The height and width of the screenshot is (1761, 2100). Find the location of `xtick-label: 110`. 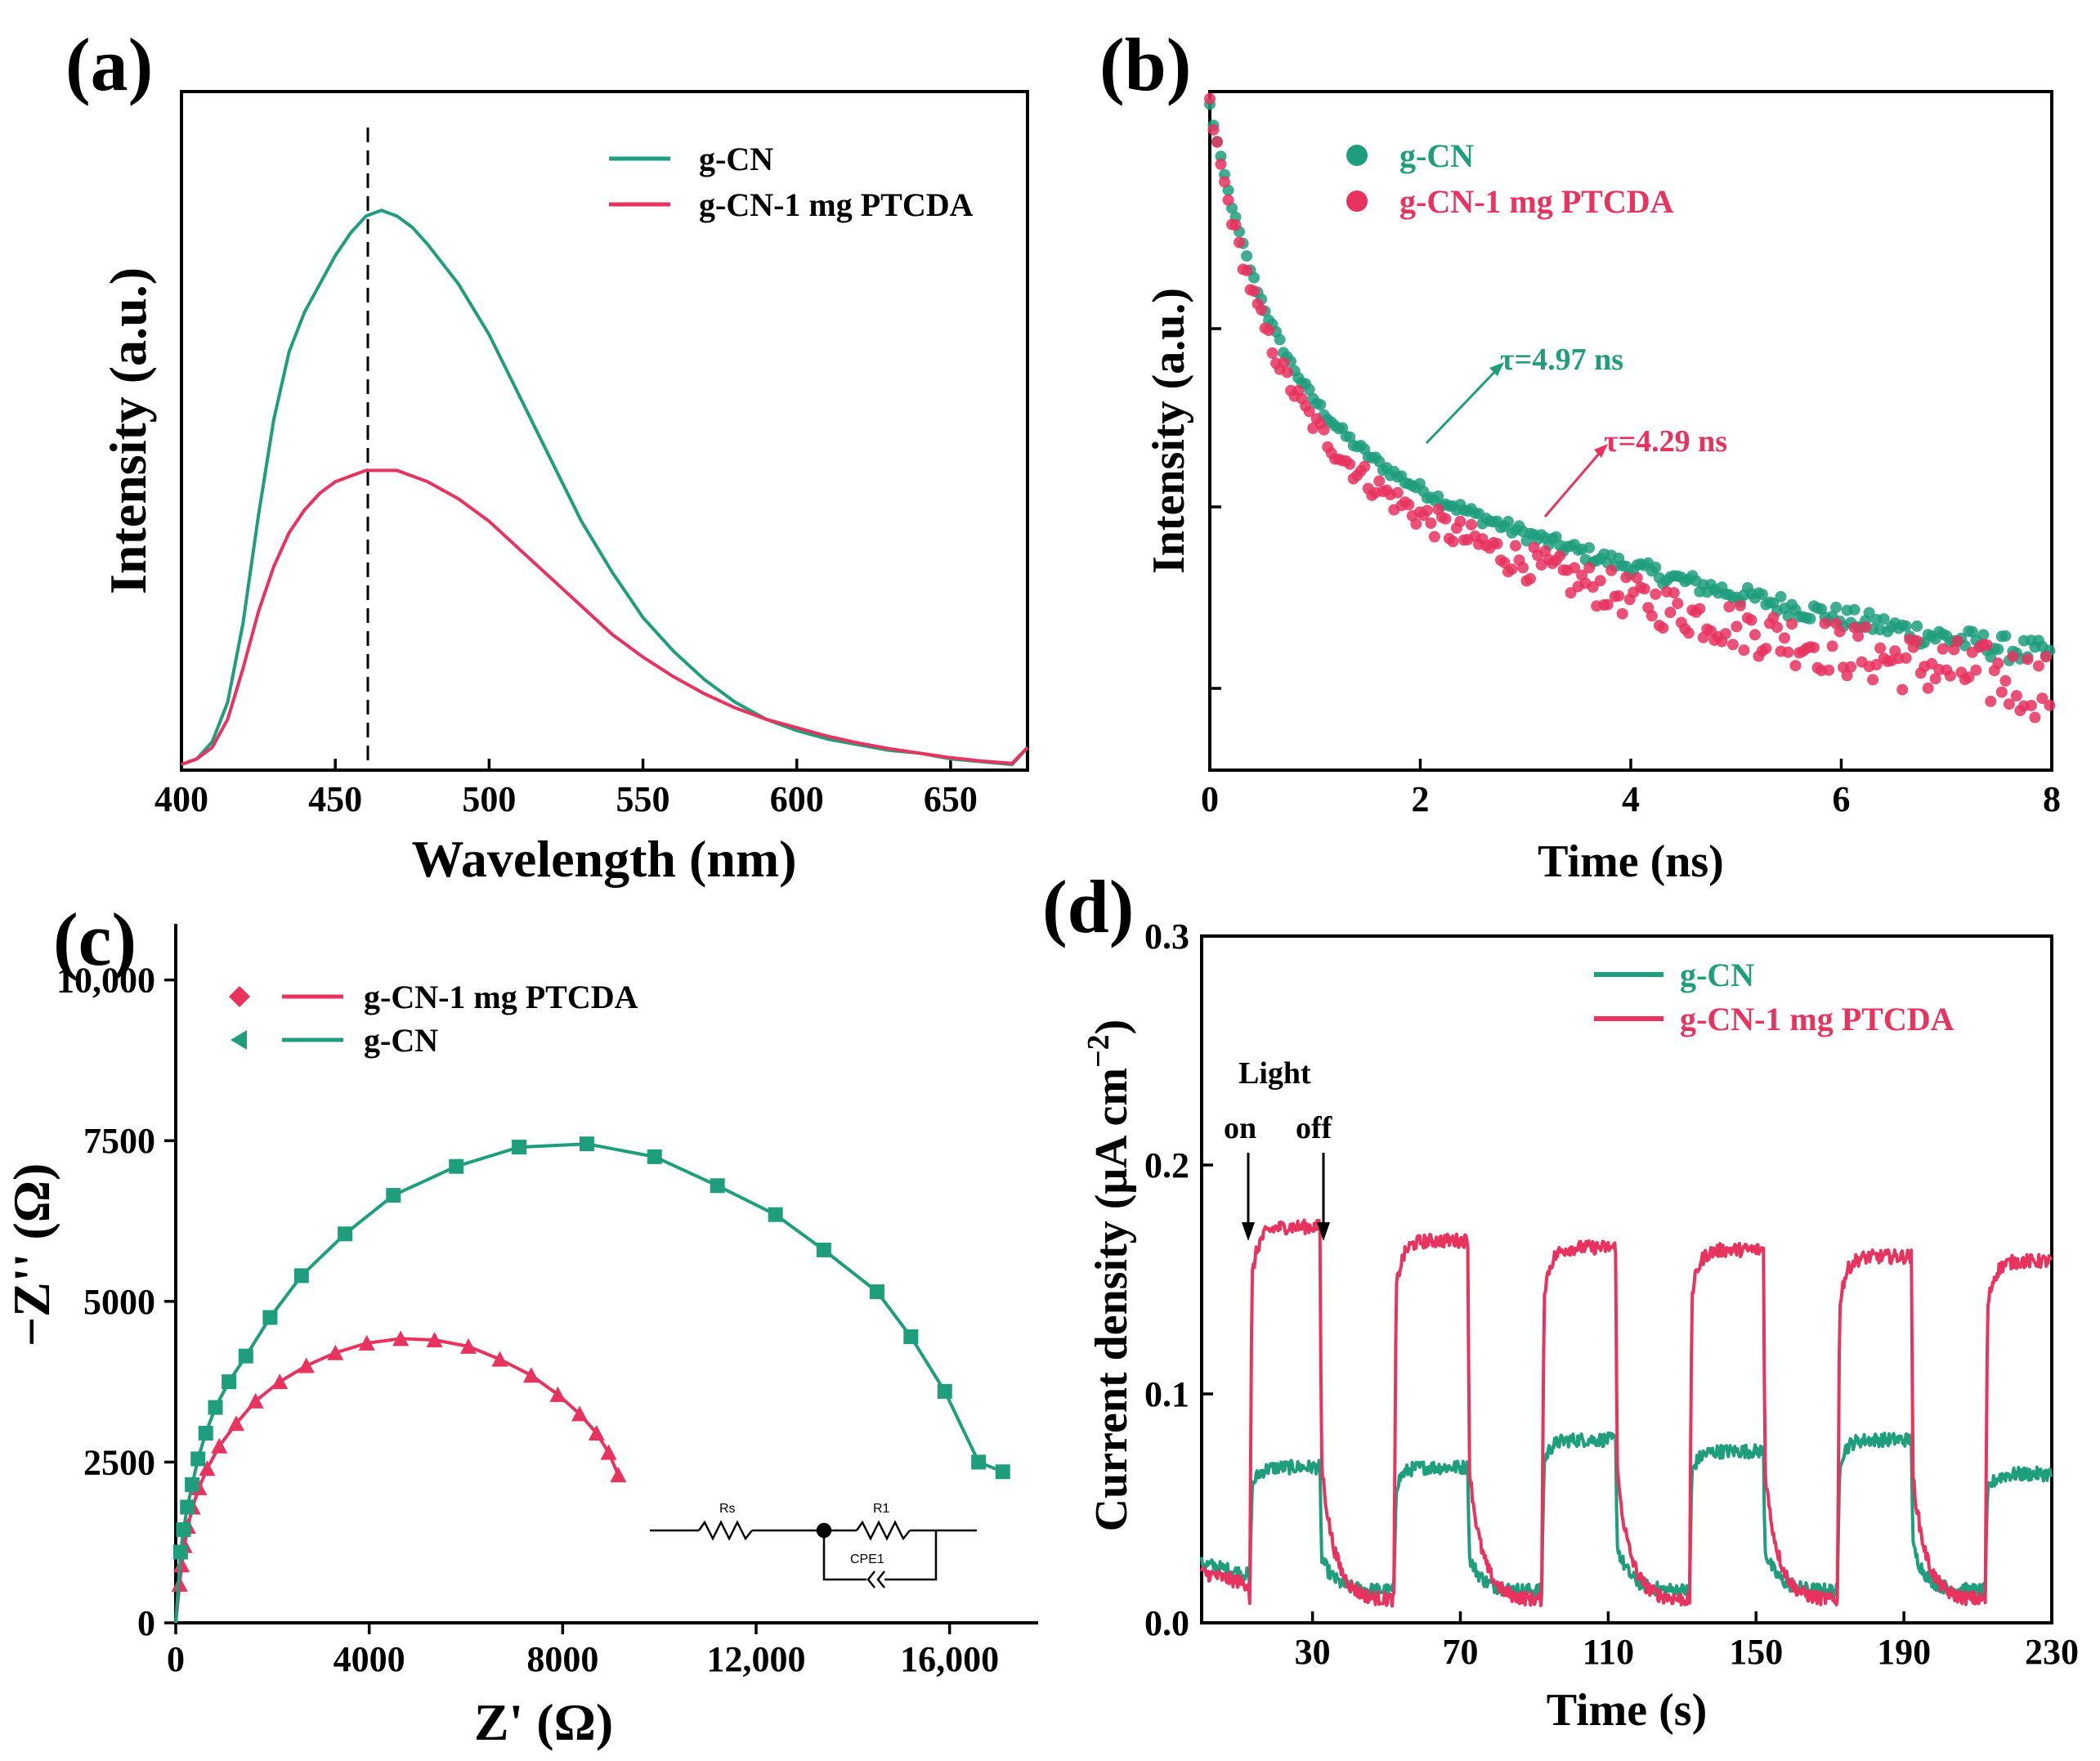

xtick-label: 110 is located at coordinates (1609, 1652).